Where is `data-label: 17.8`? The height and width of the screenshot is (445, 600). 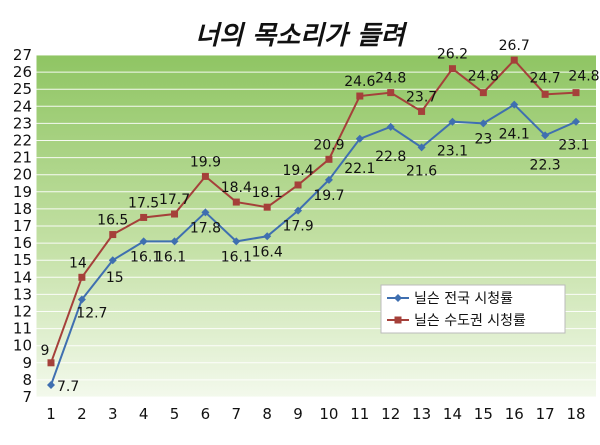
data-label: 17.8 is located at coordinates (205, 228).